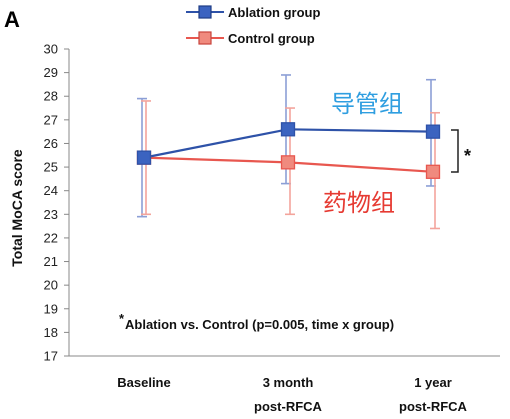 The image size is (510, 419). Describe the element at coordinates (433, 382) in the screenshot. I see `x-tick-label: 1 year` at that location.